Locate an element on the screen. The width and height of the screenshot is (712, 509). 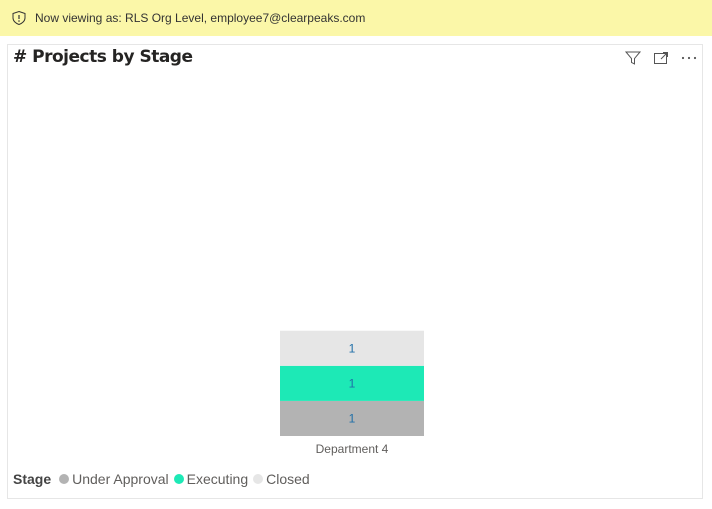
filter-icon is located at coordinates (633, 58).